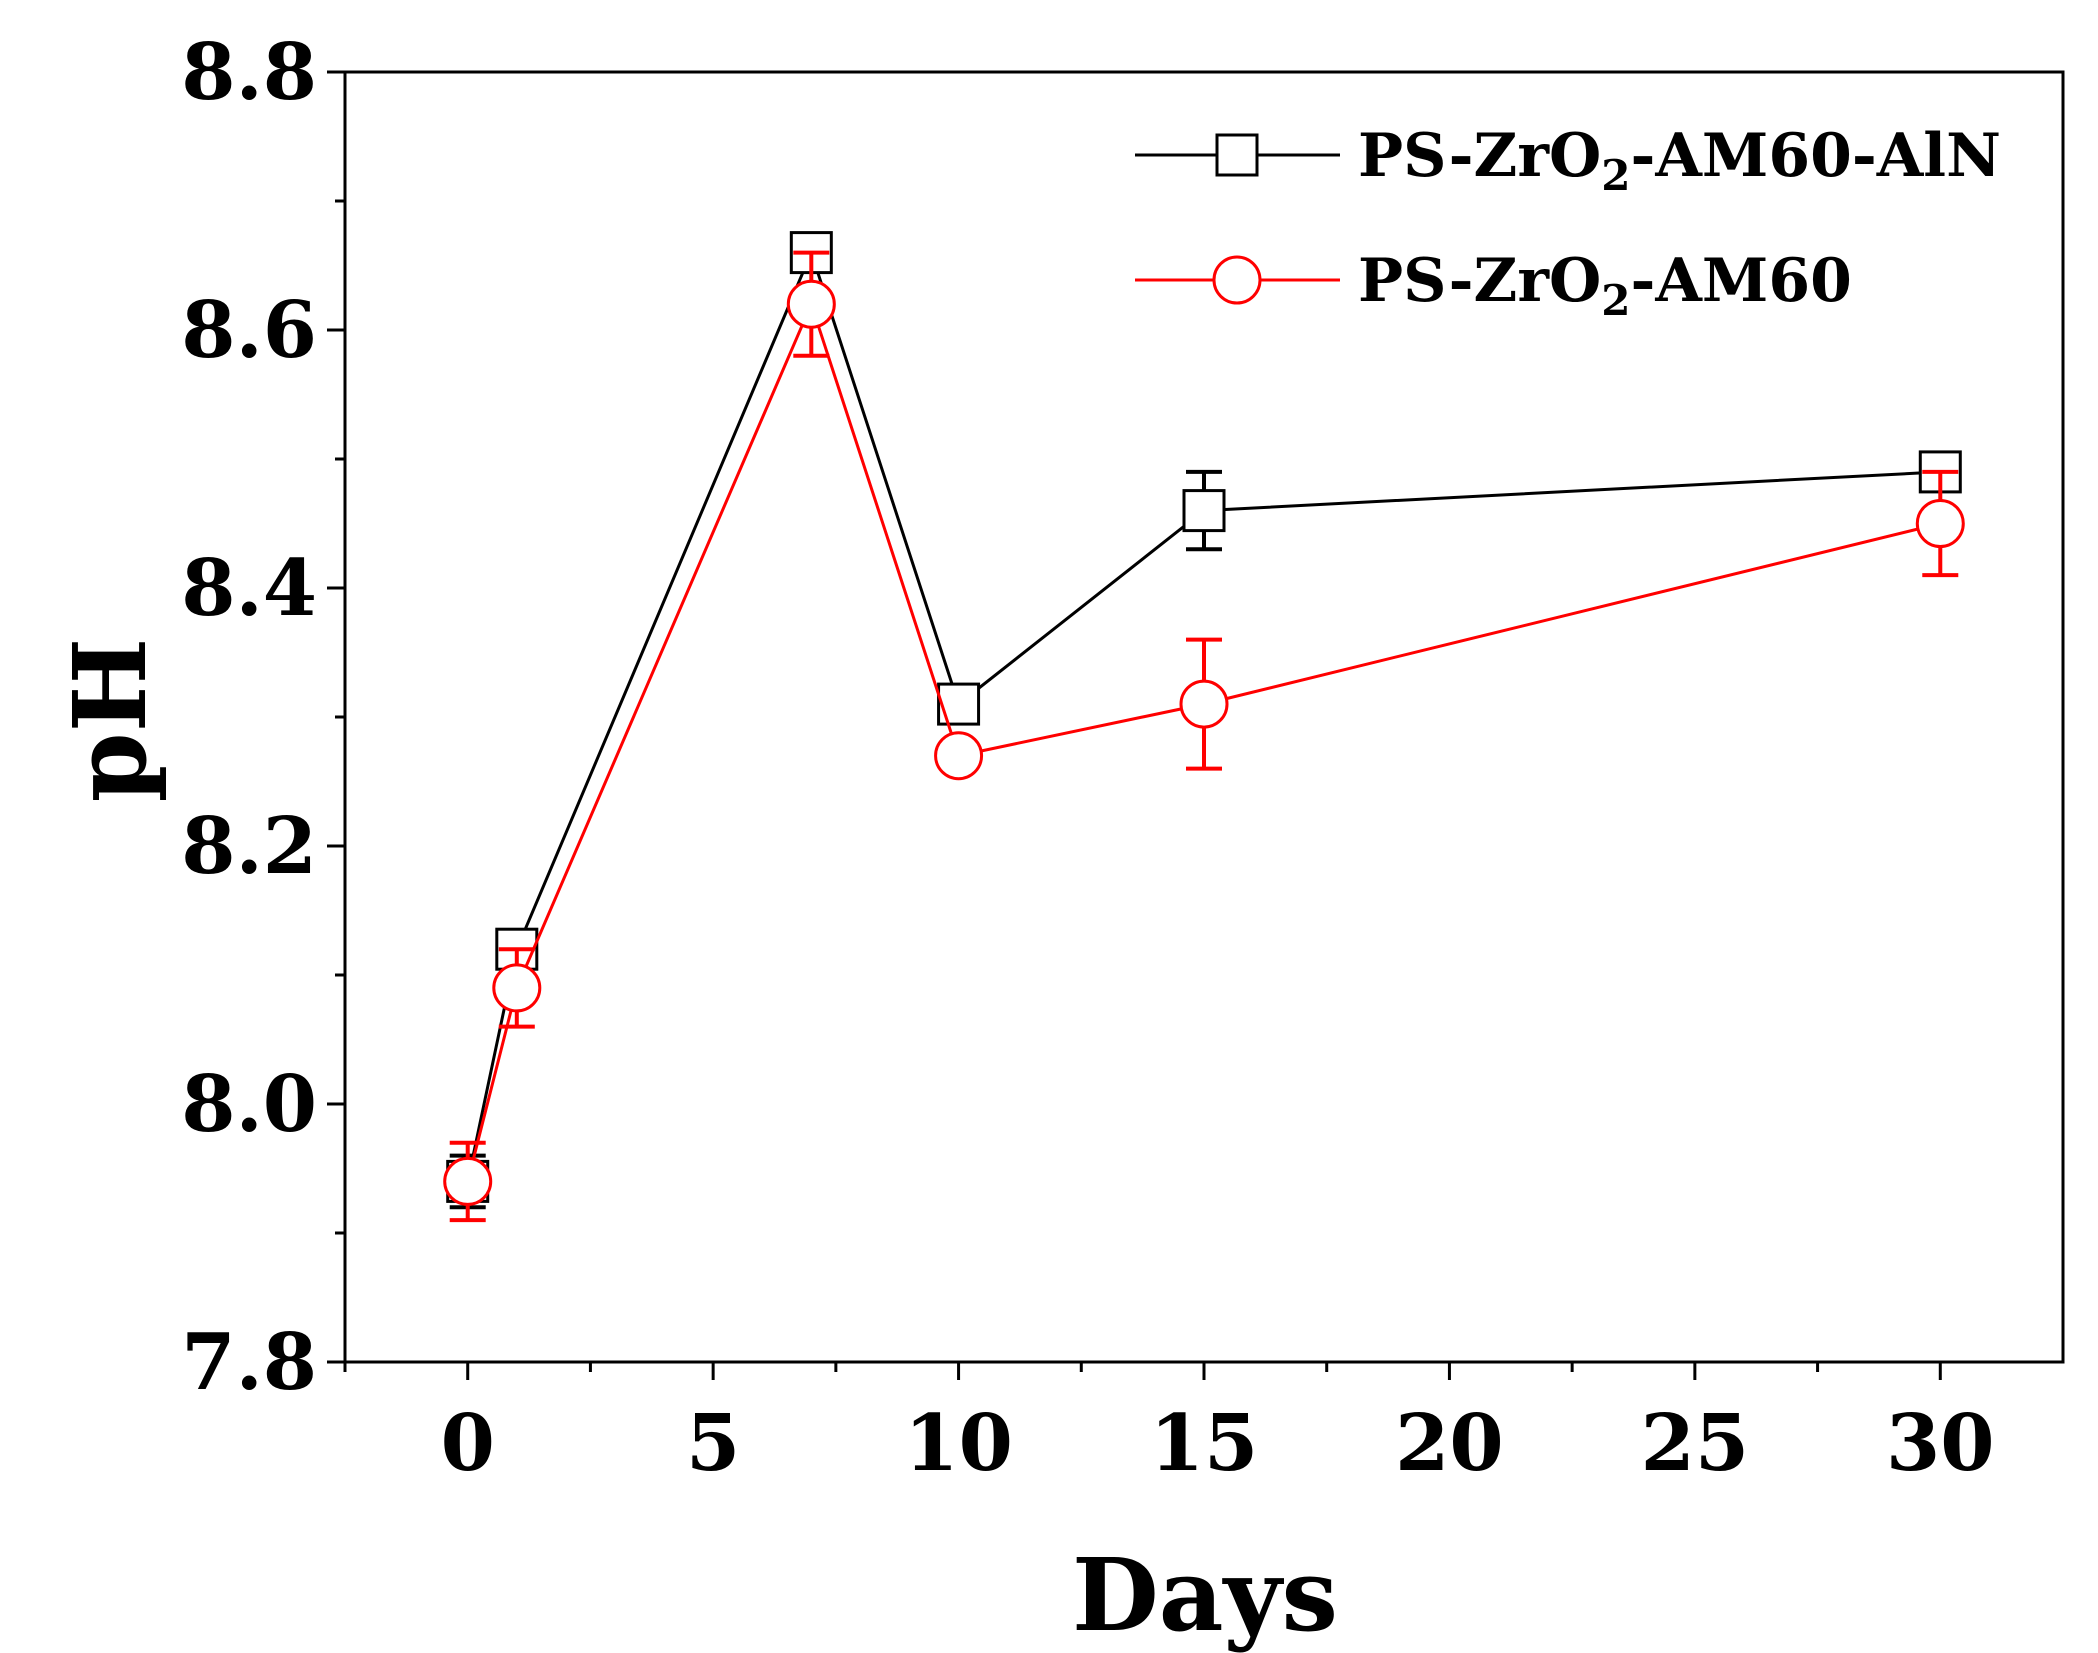  I want to click on x-tick-label: 20, so click(1449, 1443).